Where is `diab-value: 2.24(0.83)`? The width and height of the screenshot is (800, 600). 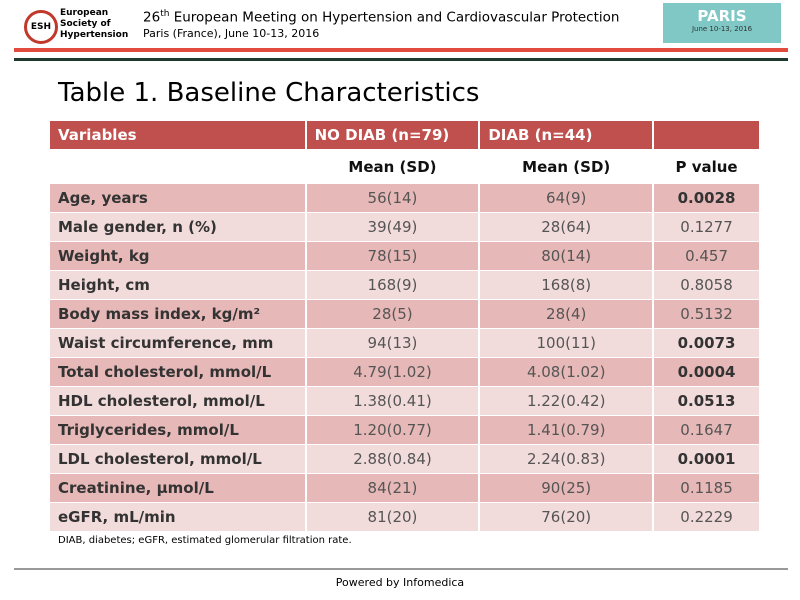 diab-value: 2.24(0.83) is located at coordinates (567, 459).